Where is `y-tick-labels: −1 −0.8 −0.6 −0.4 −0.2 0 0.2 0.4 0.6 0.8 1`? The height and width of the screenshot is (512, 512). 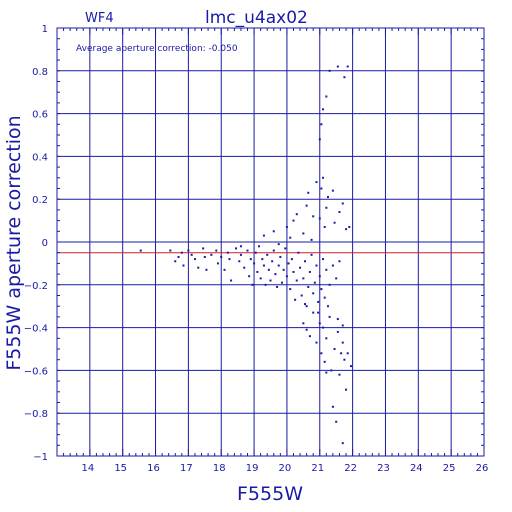 y-tick-labels: −1 −0.8 −0.6 −0.4 −0.2 0 0.2 0.4 0.6 0.8 1 is located at coordinates (36, 243).